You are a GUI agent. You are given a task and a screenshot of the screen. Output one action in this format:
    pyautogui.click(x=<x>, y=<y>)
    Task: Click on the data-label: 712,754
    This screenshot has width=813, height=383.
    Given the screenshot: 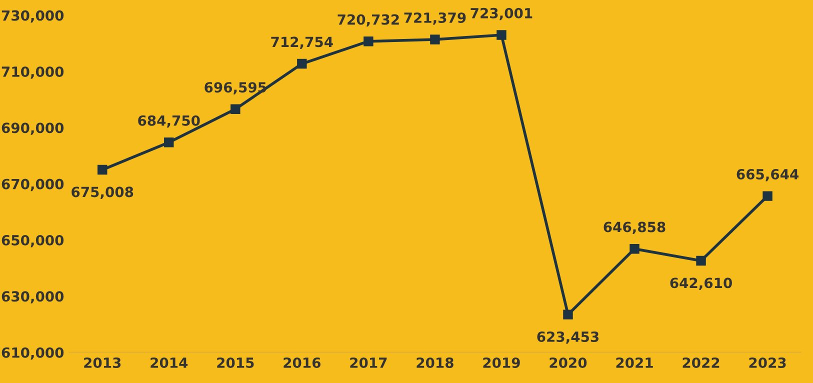 What is the action you would take?
    pyautogui.click(x=302, y=42)
    